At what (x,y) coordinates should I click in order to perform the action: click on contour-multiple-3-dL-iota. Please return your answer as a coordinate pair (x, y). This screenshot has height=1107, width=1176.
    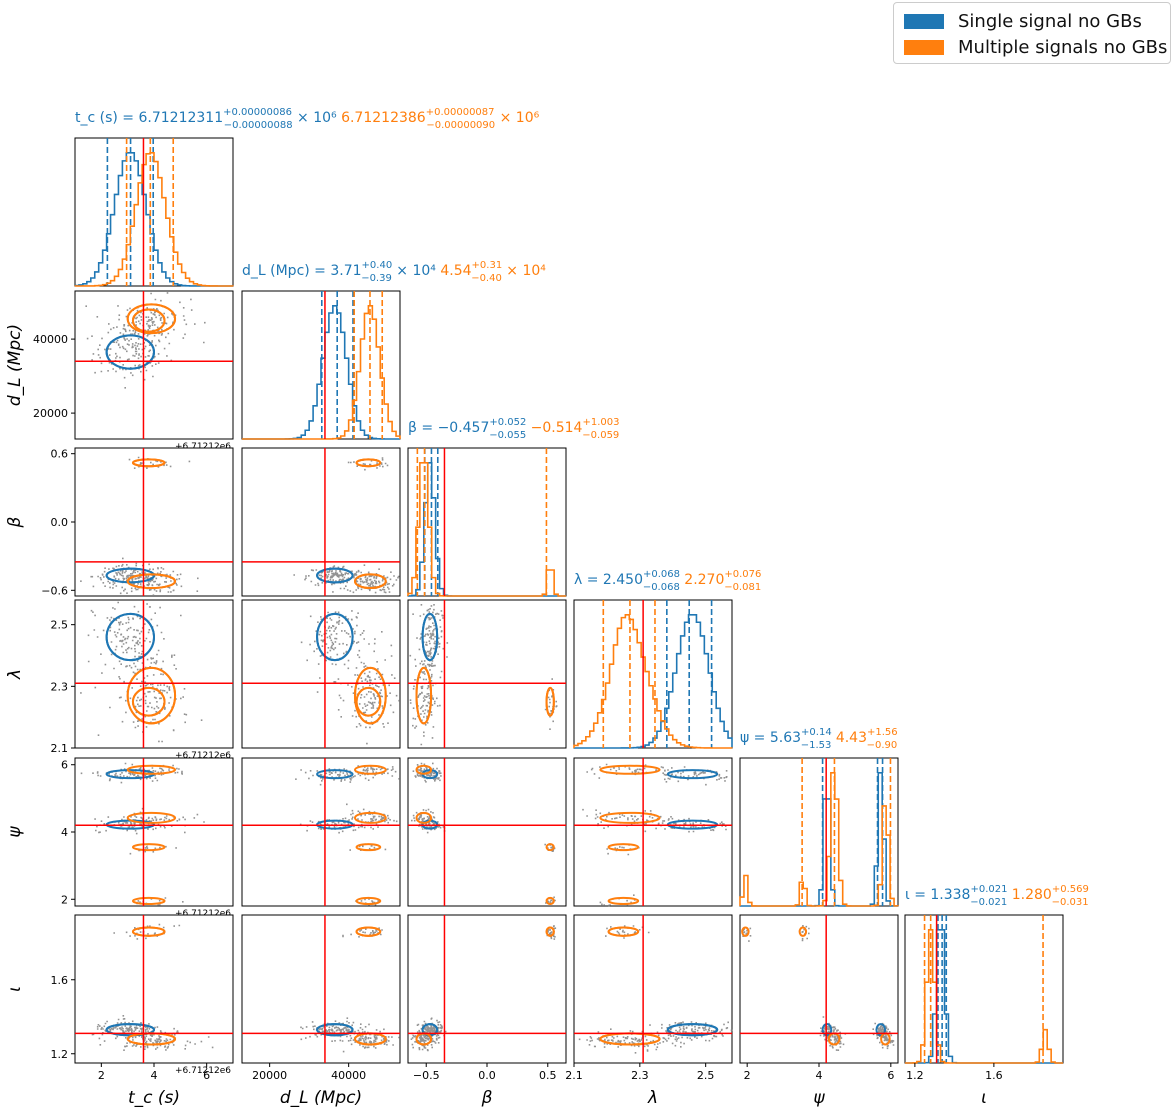
    Looking at the image, I should click on (368, 931).